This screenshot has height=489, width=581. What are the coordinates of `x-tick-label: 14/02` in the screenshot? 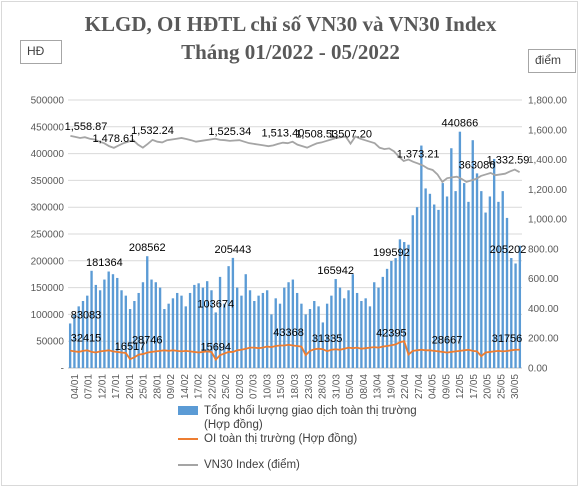 It's located at (185, 386).